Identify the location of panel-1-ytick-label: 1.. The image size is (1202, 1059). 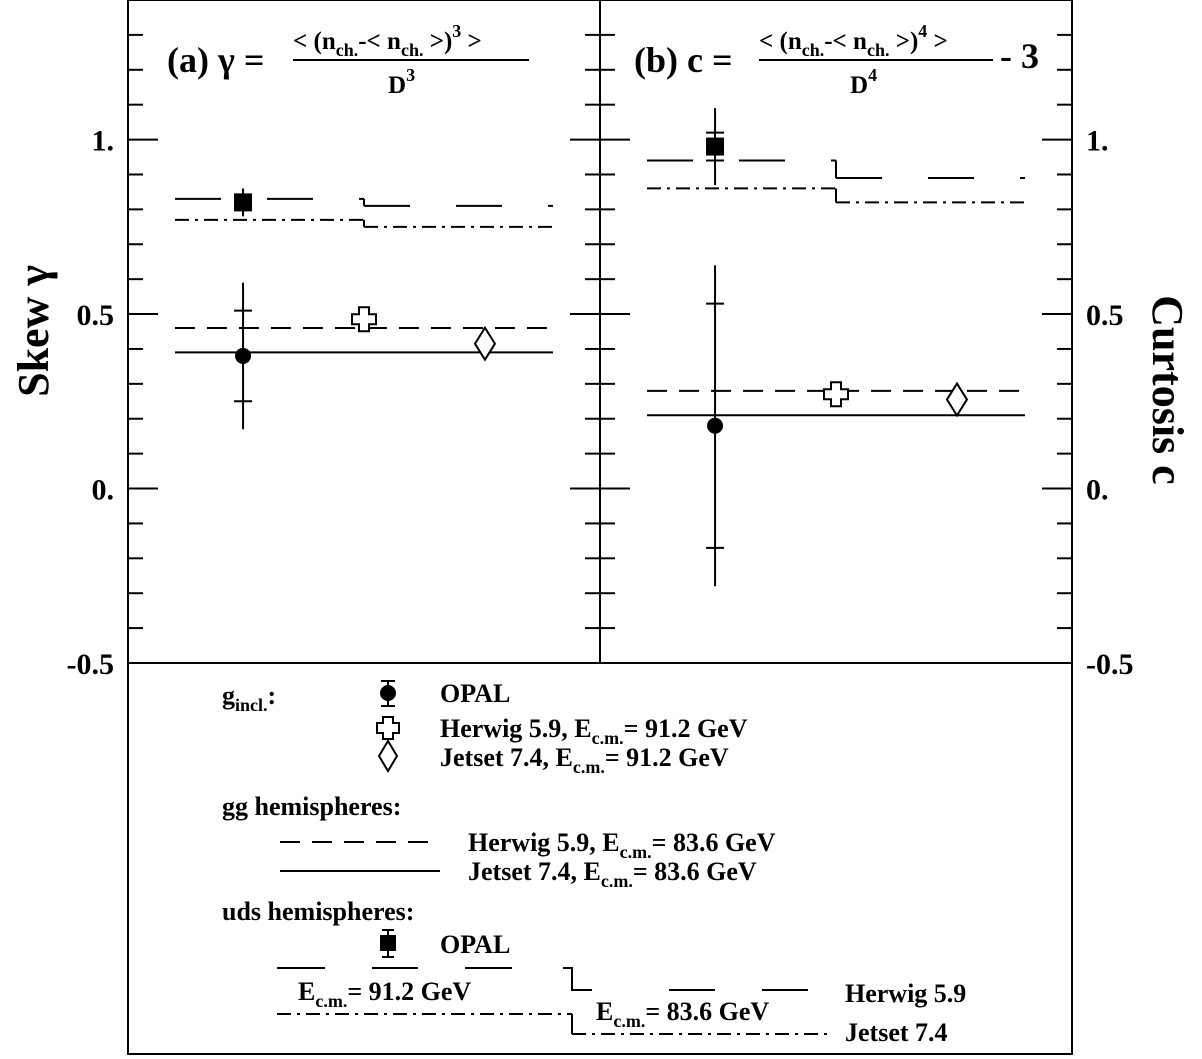
(1097, 141).